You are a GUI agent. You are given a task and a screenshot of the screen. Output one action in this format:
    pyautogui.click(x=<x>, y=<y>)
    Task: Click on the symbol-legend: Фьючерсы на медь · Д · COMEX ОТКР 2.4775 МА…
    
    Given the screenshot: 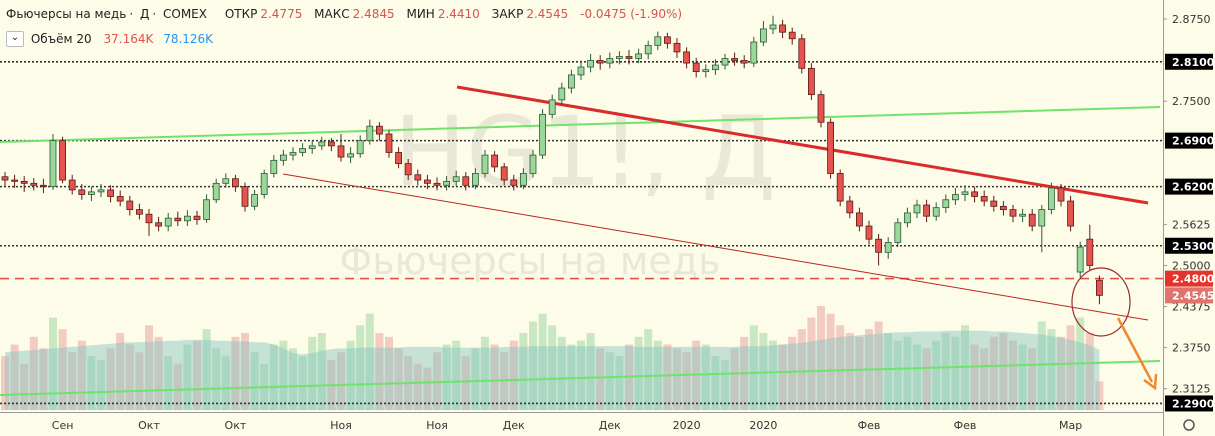 What is the action you would take?
    pyautogui.click(x=344, y=14)
    